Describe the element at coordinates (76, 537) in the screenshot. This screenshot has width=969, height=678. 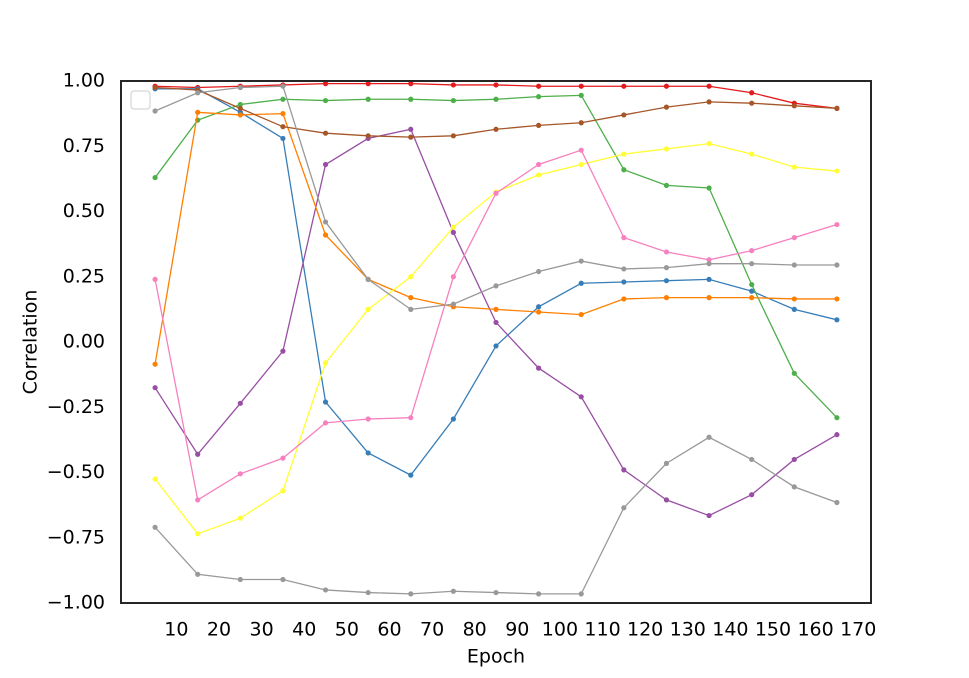
I see `y-tick-label: −0.75` at that location.